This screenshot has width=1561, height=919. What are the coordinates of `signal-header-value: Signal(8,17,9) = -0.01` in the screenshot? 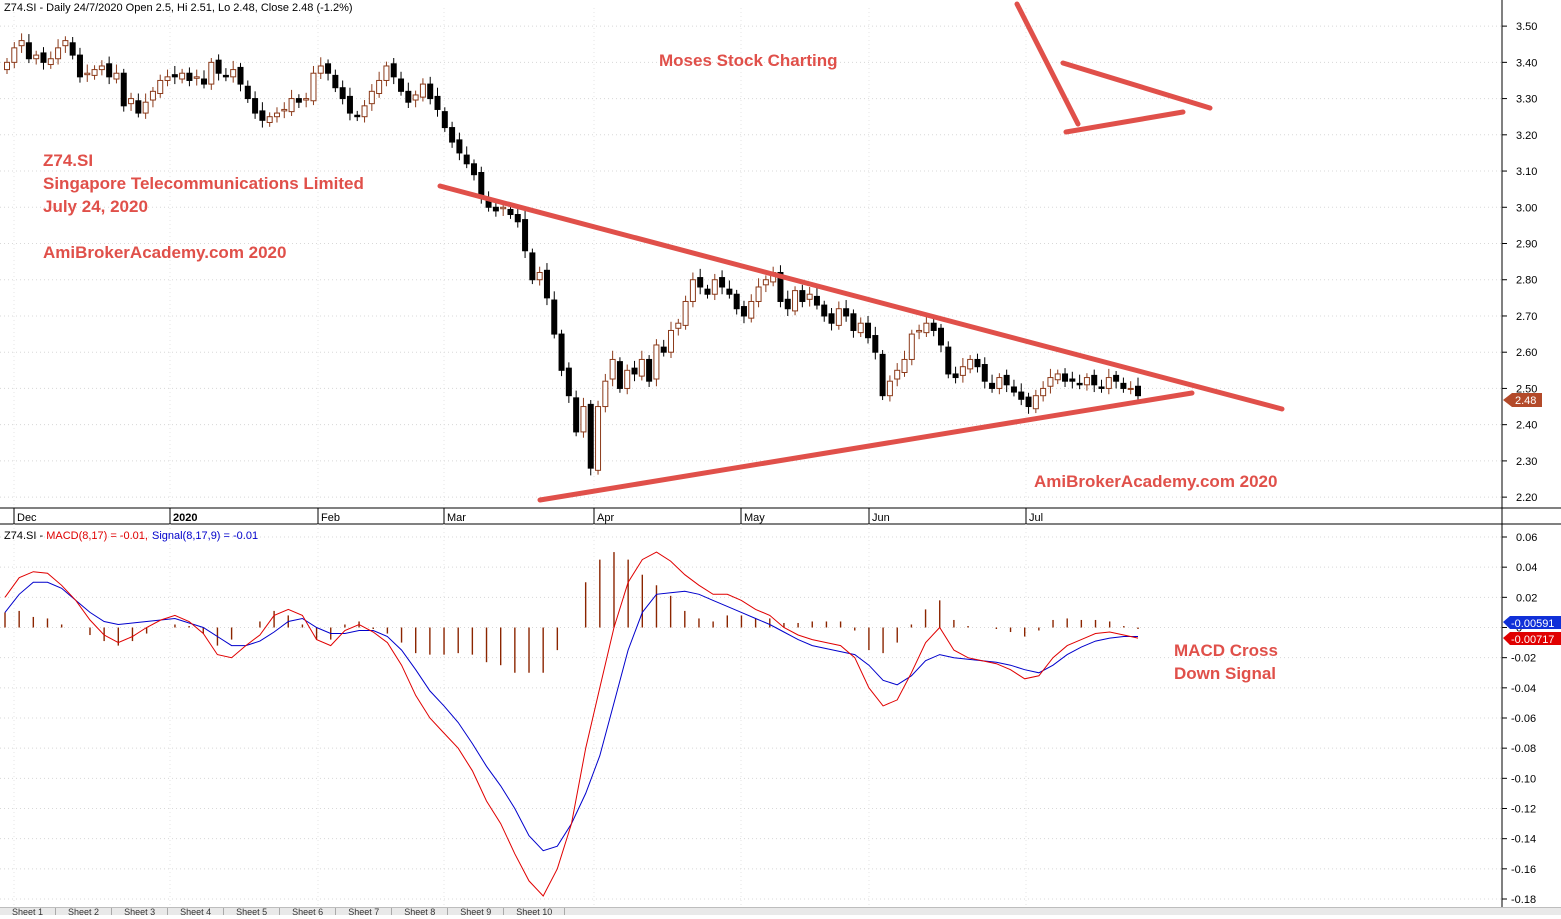 It's located at (205, 536).